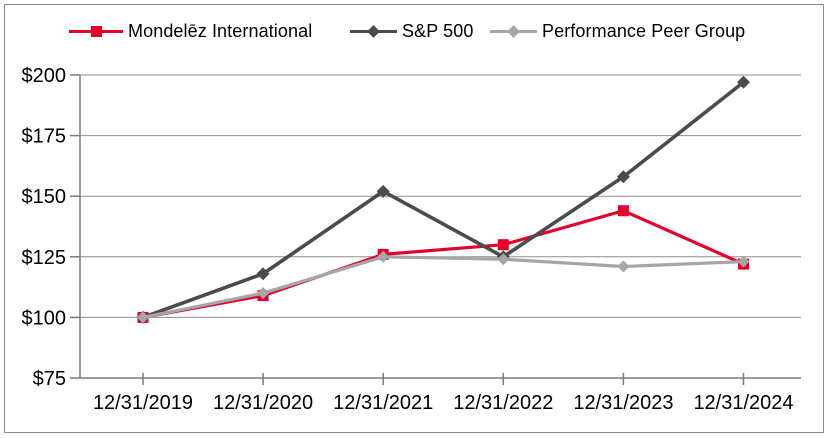  I want to click on x-tick-label: 12/31/2021, so click(383, 403).